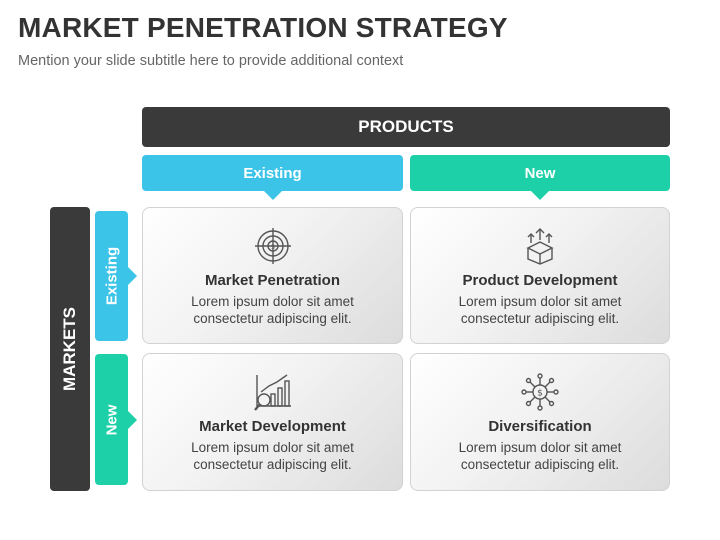  Describe the element at coordinates (111, 419) in the screenshot. I see `row-label-new: New` at that location.